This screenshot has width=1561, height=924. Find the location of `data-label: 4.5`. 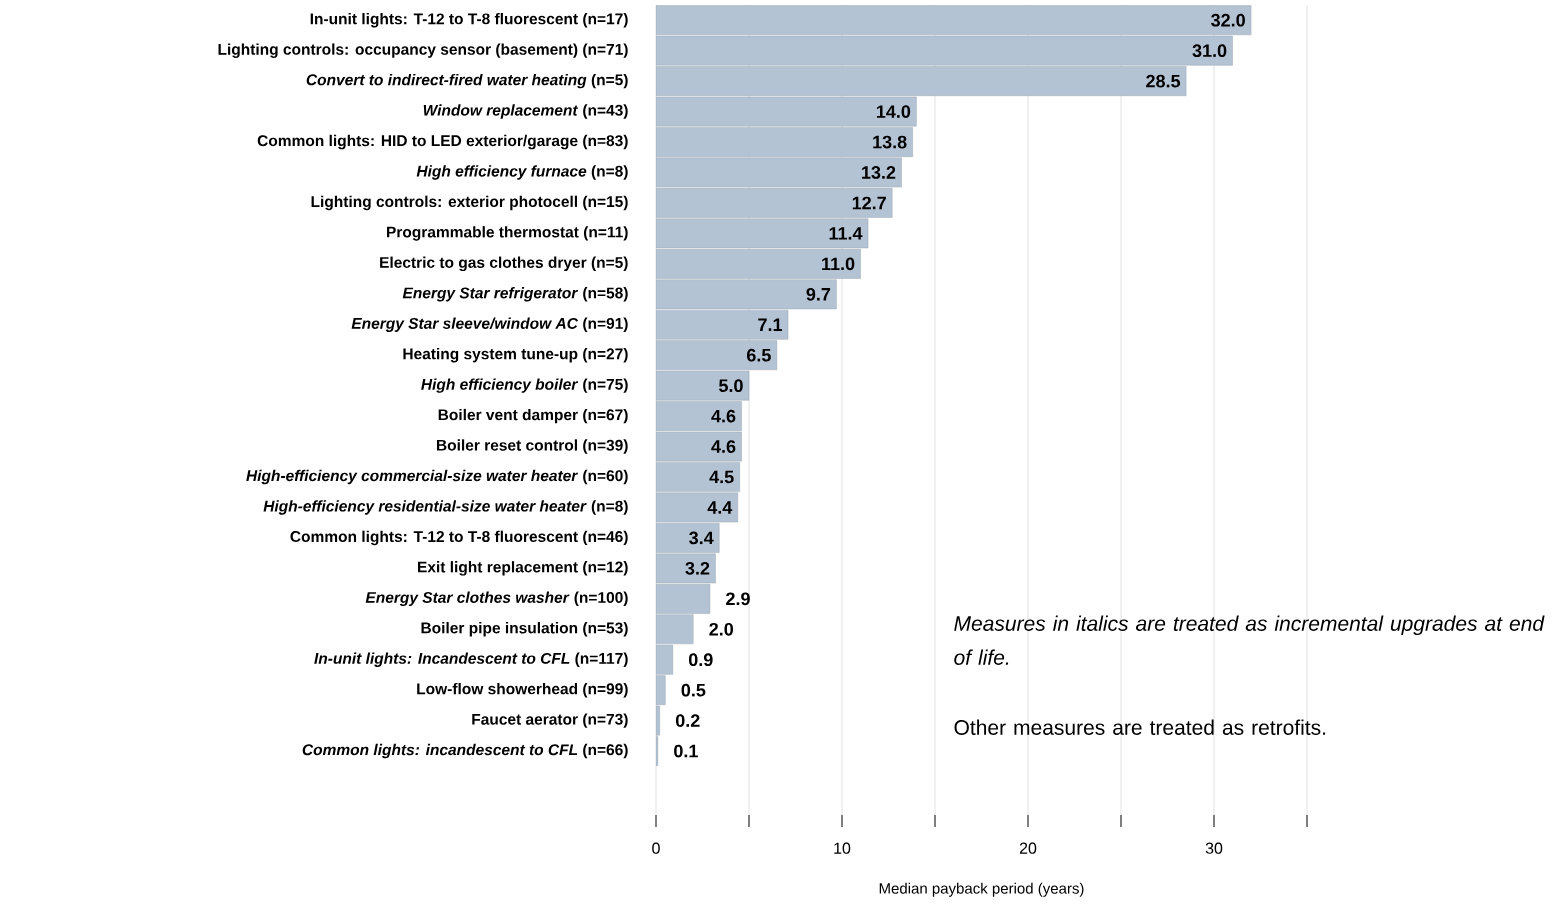

data-label: 4.5 is located at coordinates (721, 477).